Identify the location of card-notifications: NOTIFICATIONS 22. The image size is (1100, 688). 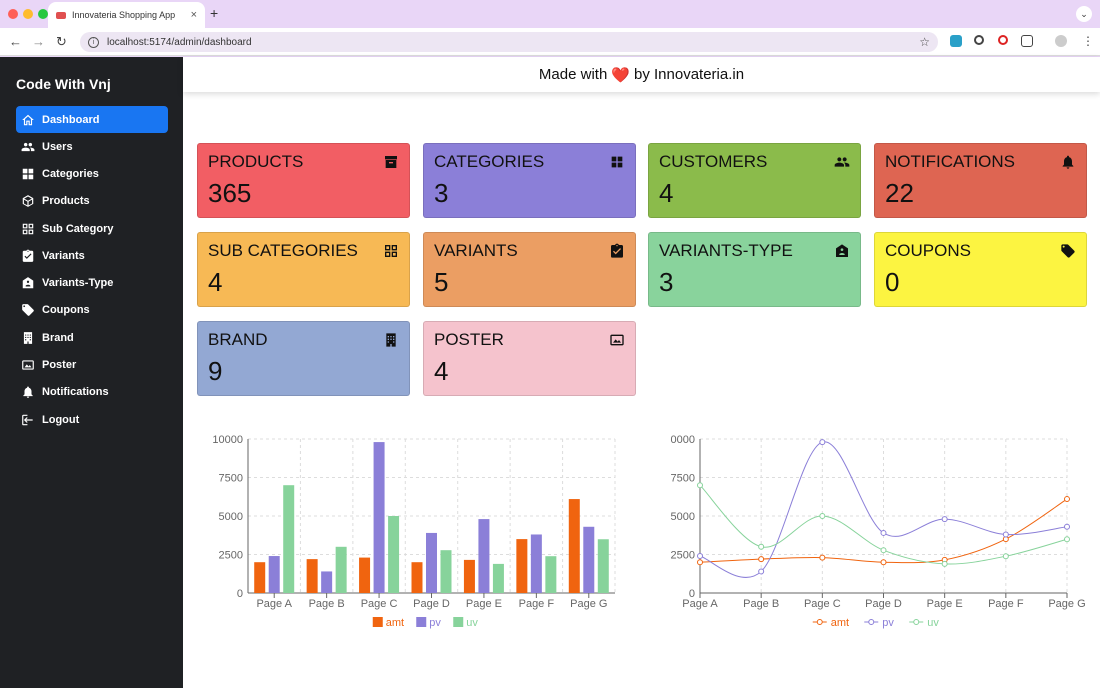
(980, 180).